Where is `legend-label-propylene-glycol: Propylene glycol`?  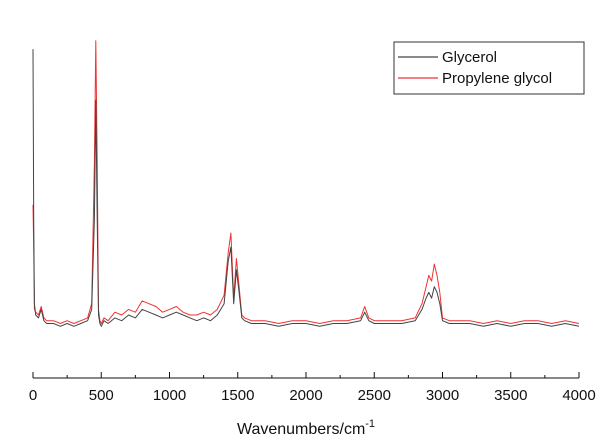
legend-label-propylene-glycol: Propylene glycol is located at coordinates (497, 78).